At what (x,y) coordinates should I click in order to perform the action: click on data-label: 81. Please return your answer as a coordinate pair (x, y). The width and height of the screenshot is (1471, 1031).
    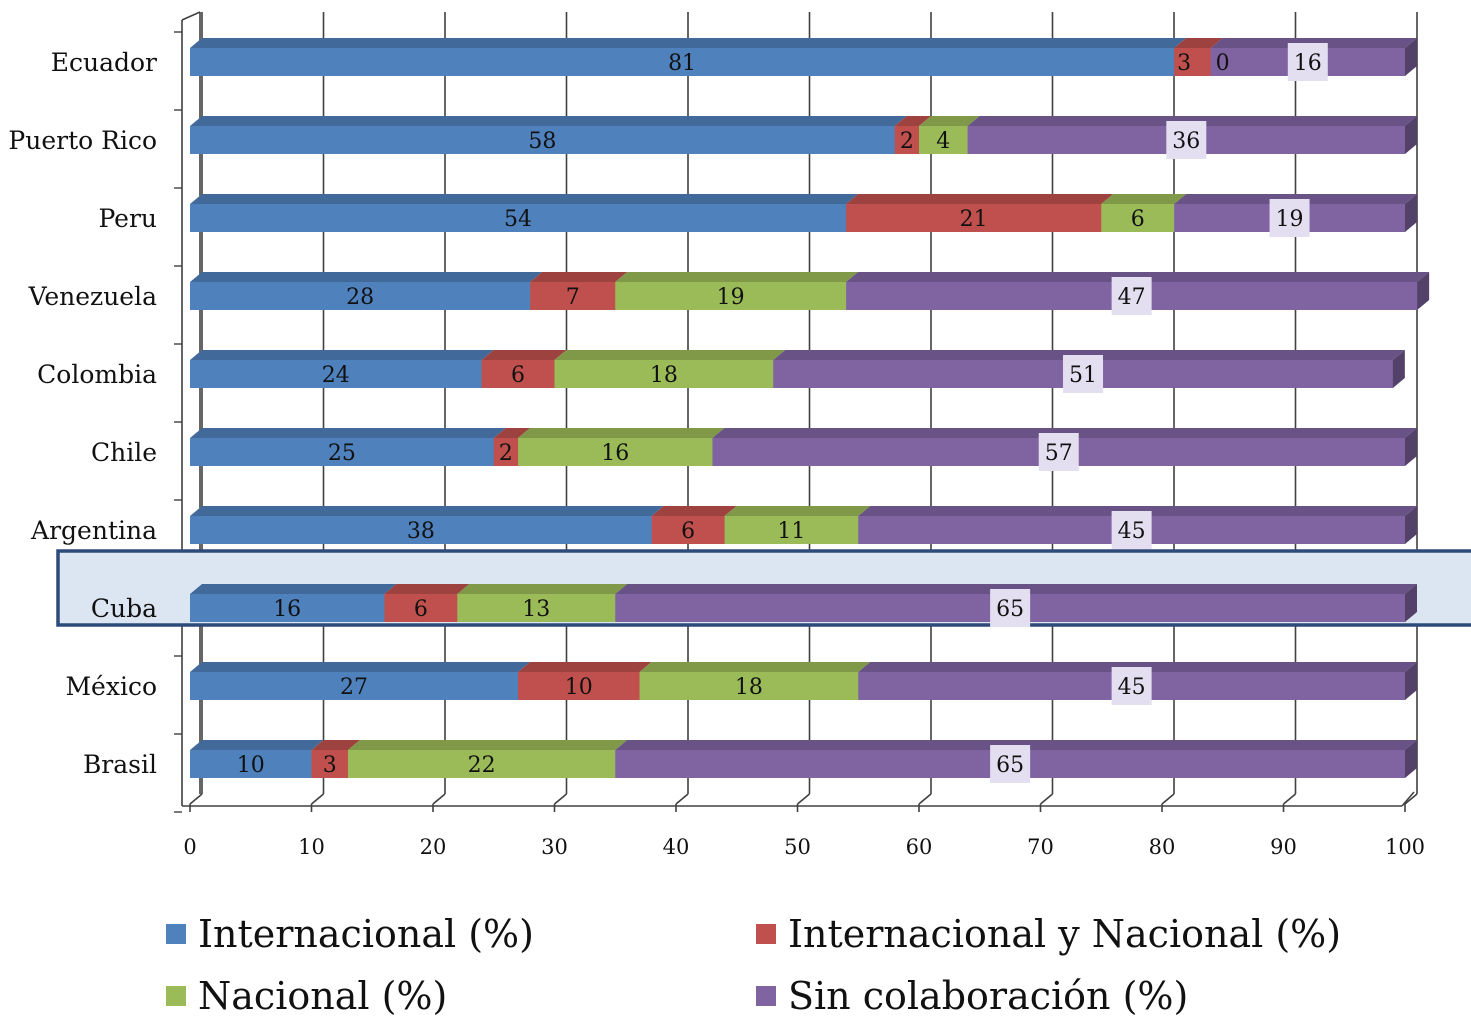
    Looking at the image, I should click on (682, 63).